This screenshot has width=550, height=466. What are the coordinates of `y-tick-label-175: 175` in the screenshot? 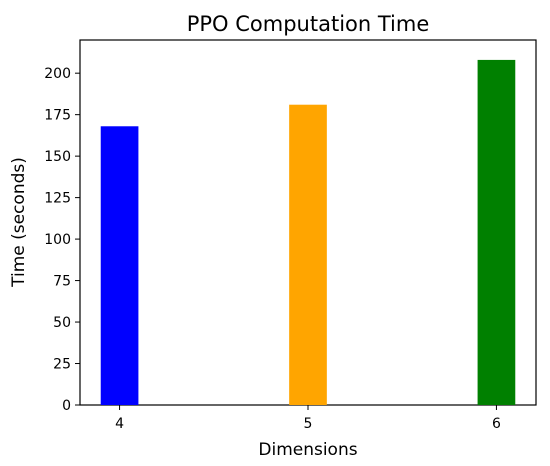 It's located at (57, 116).